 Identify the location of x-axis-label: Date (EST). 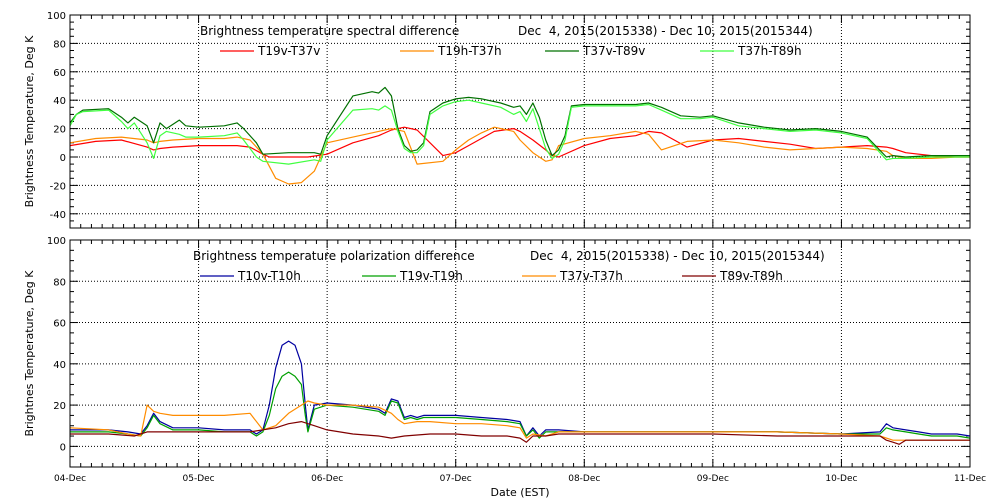
(519, 492).